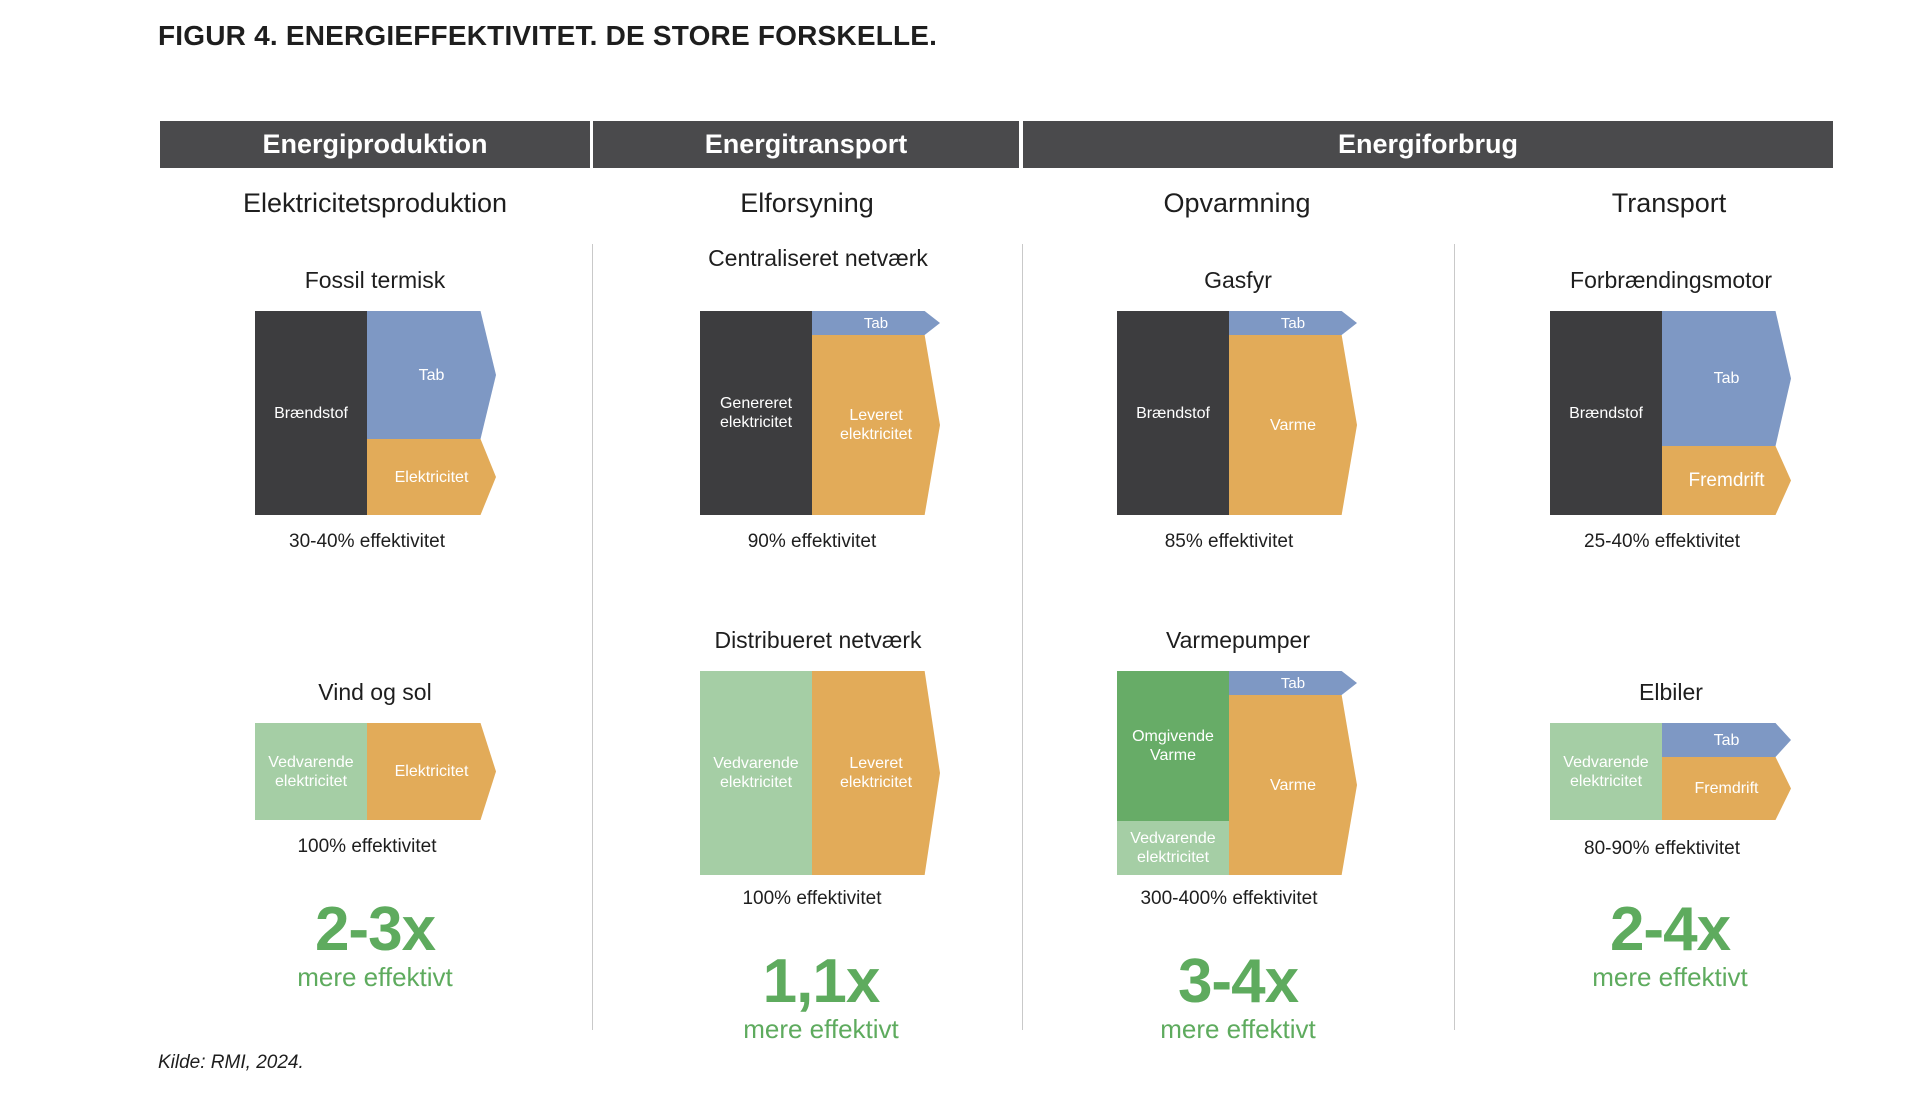 The width and height of the screenshot is (1920, 1108). I want to click on efficiency-fossil-termisk: 30-40% effektivitet, so click(367, 541).